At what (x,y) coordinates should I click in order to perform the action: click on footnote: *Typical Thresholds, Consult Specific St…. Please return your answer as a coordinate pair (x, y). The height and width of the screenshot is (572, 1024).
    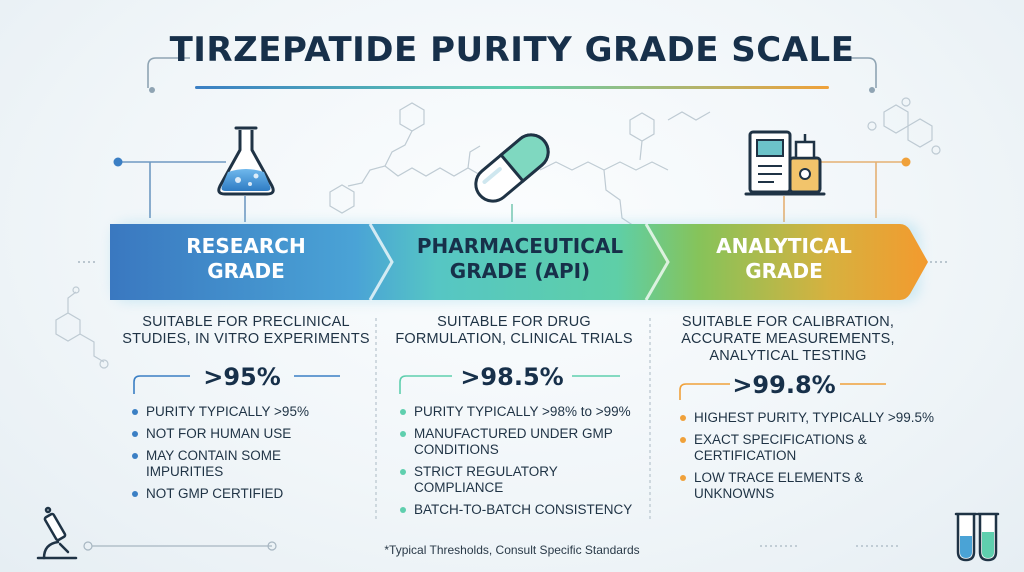
    Looking at the image, I should click on (512, 550).